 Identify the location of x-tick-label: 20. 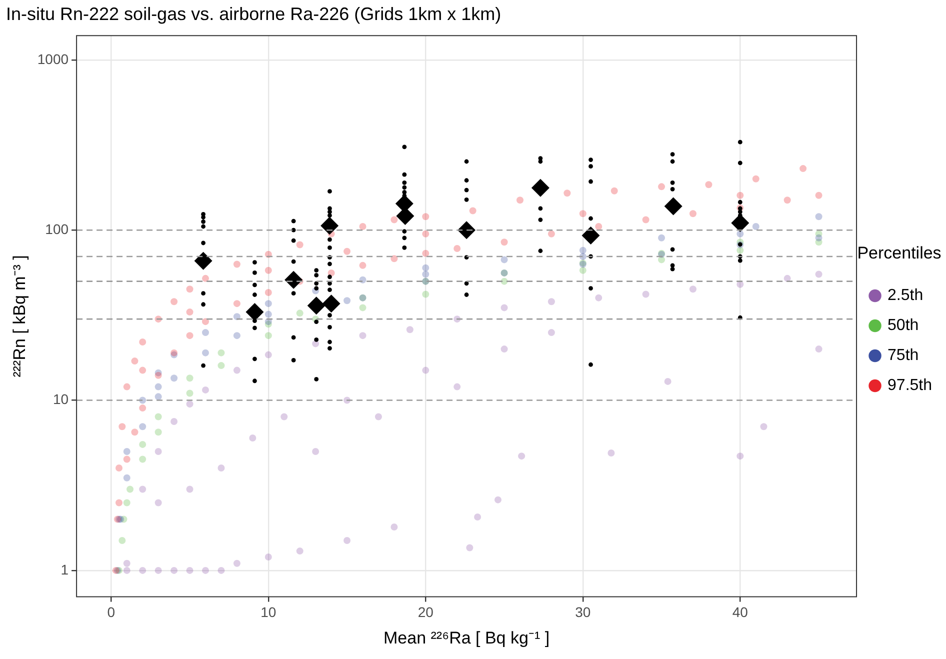
(426, 612).